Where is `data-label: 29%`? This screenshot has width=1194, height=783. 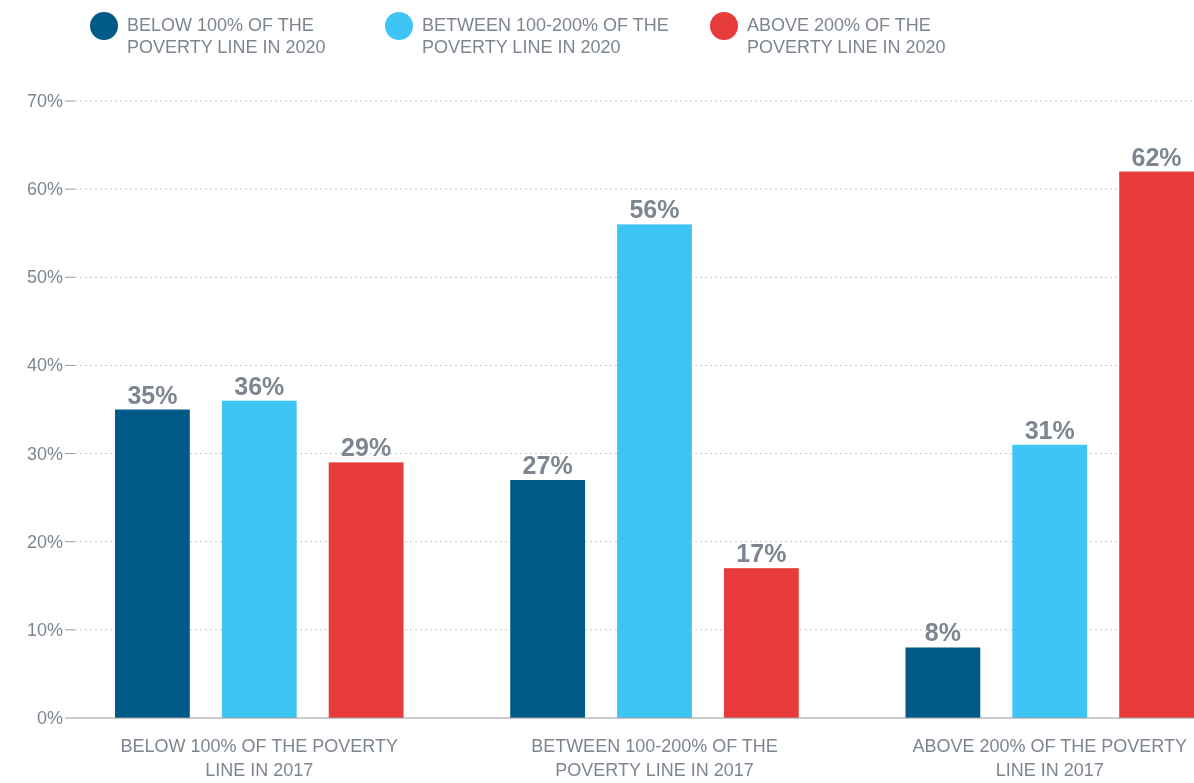 data-label: 29% is located at coordinates (366, 447).